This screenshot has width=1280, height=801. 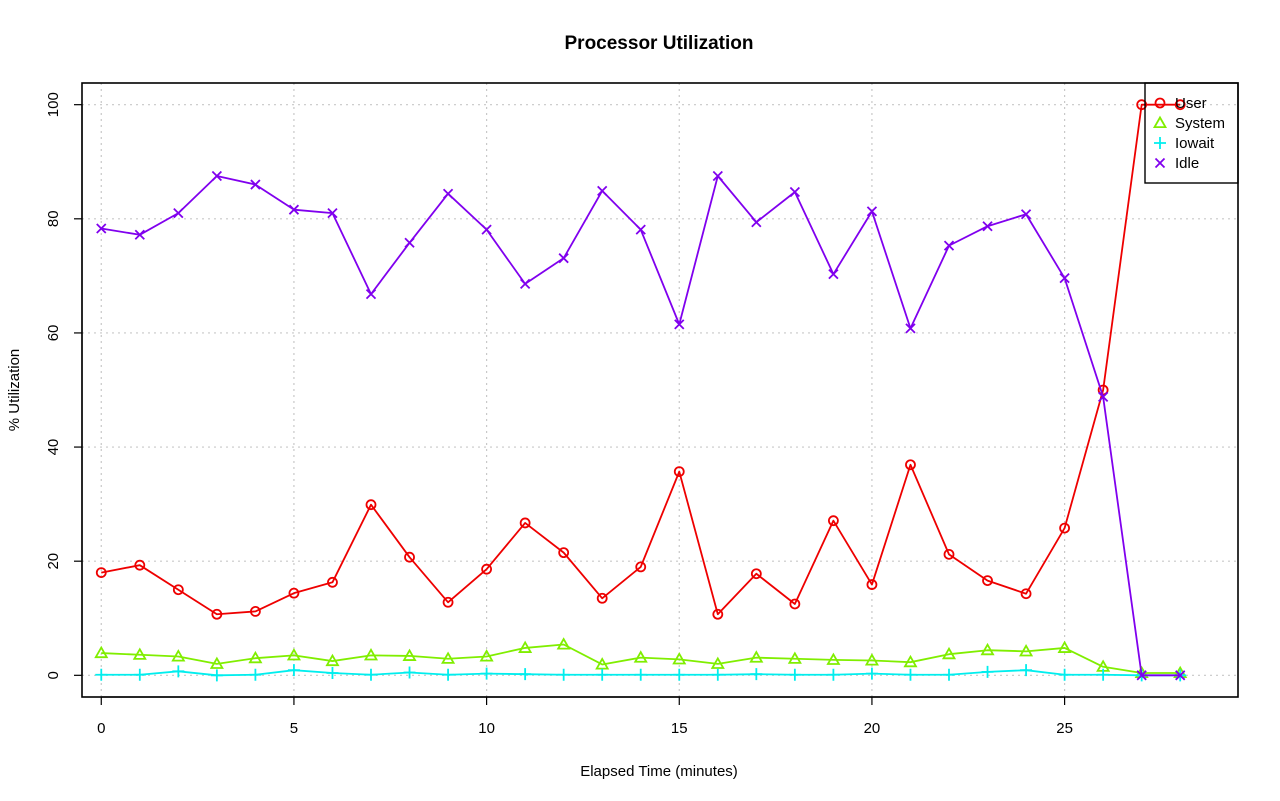 What do you see at coordinates (659, 771) in the screenshot?
I see `x-axis-label: Elapsed Time (minutes)` at bounding box center [659, 771].